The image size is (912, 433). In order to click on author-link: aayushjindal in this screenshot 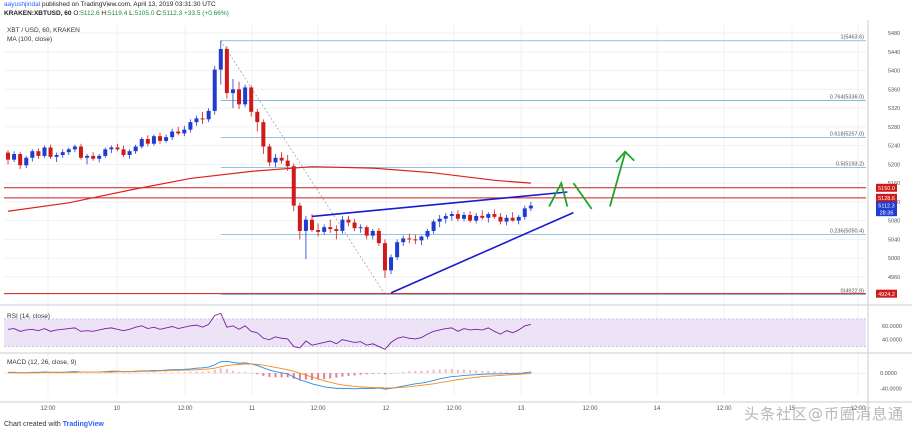, I will do `click(22, 4)`.